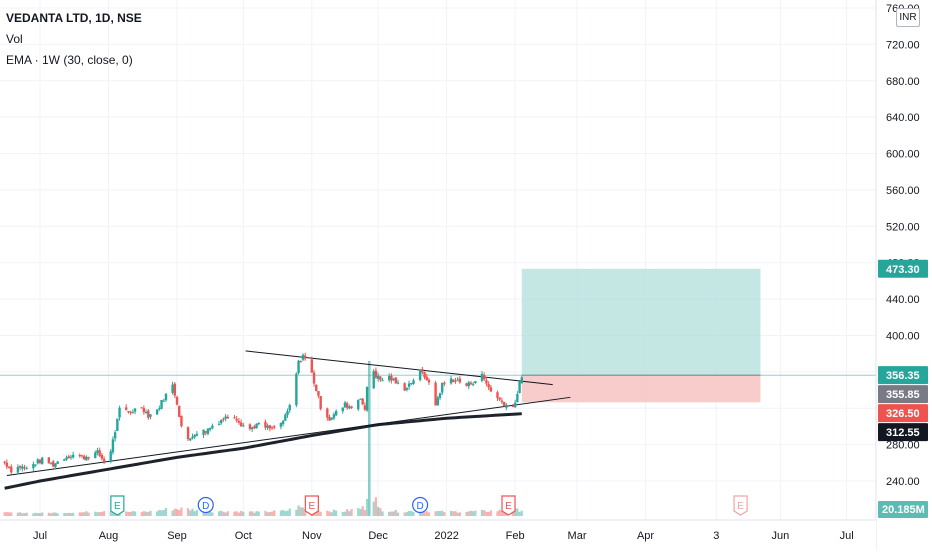 The height and width of the screenshot is (555, 932). What do you see at coordinates (903, 118) in the screenshot?
I see `y-tick-label: 640.00` at bounding box center [903, 118].